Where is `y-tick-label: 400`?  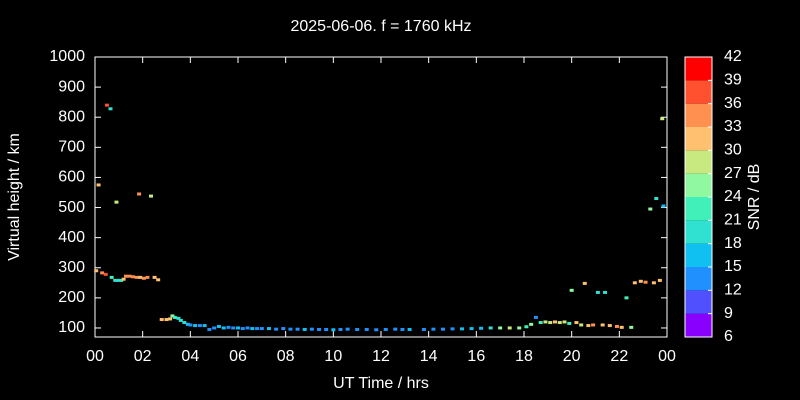
y-tick-label: 400 is located at coordinates (71, 237).